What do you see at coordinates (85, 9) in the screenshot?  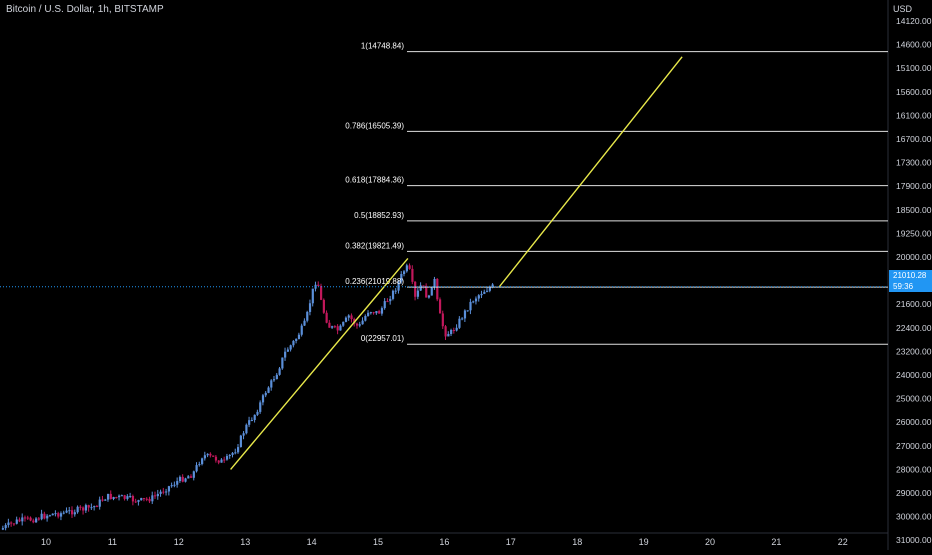 I see `symbol-title: Bitcoin / U.S. Dollar, 1h, BITSTAMP` at bounding box center [85, 9].